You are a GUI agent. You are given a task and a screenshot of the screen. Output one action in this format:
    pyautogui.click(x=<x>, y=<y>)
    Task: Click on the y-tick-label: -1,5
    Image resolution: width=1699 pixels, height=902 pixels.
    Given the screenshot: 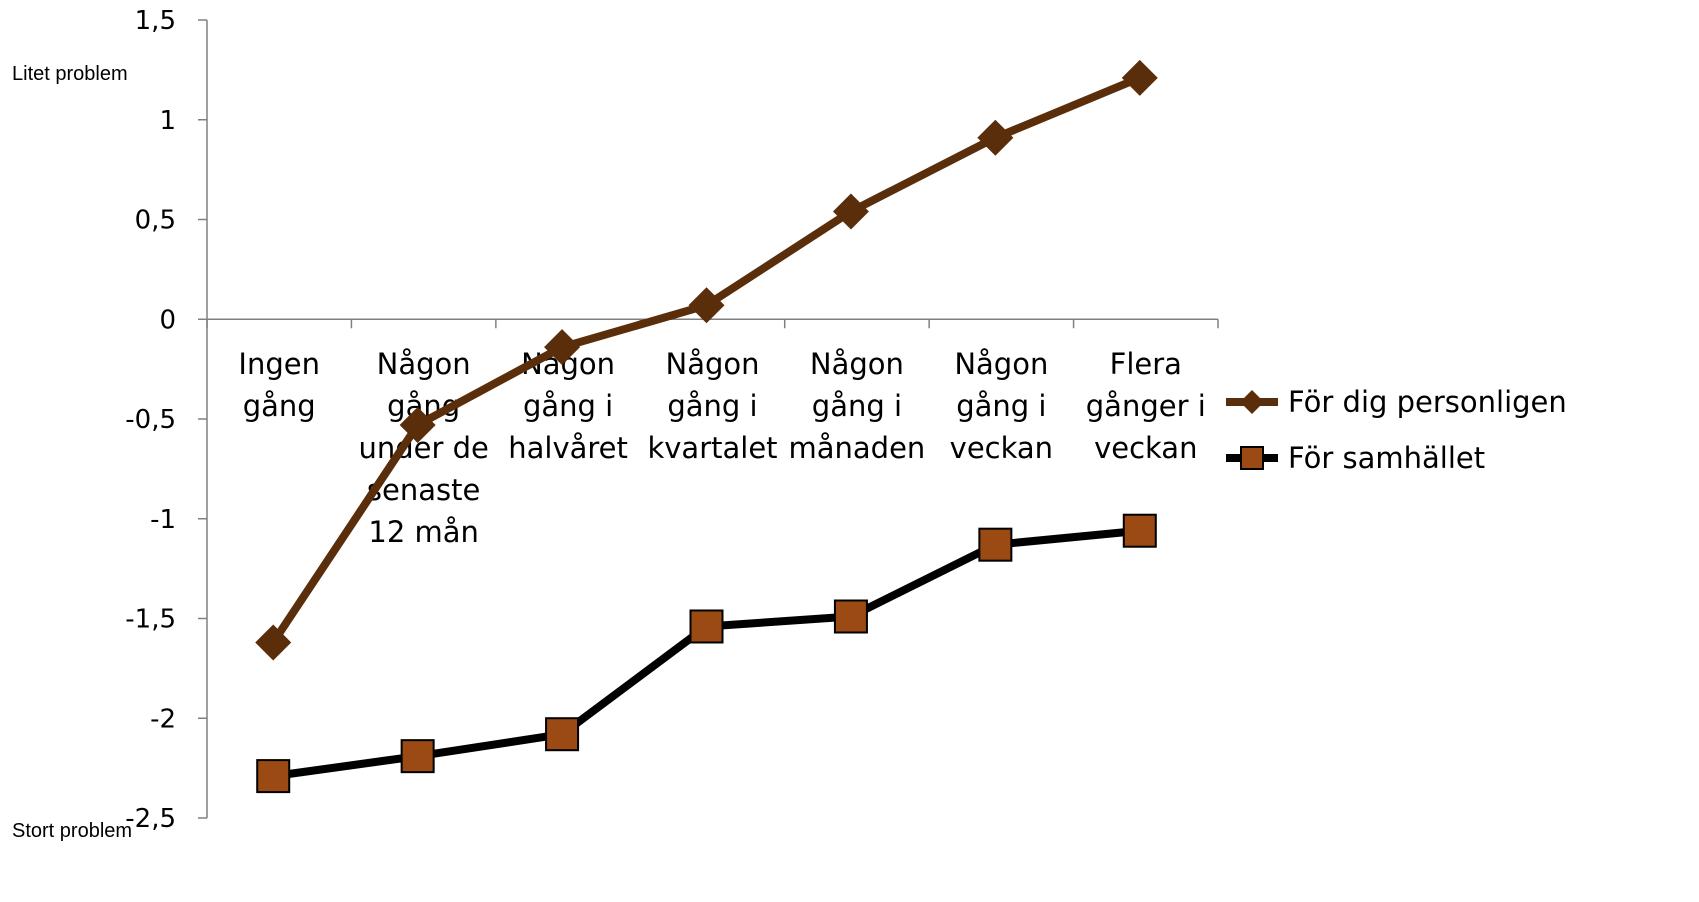 What is the action you would take?
    pyautogui.click(x=150, y=620)
    